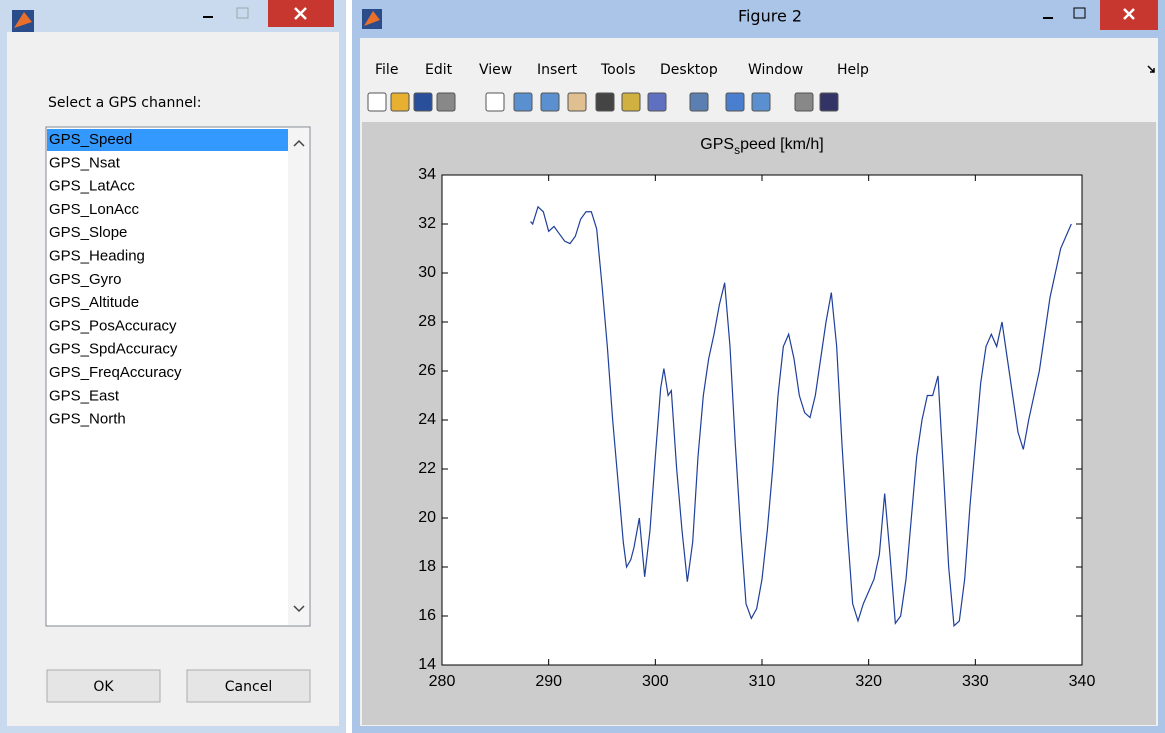 This screenshot has height=733, width=1165. I want to click on menu-item: Help, so click(853, 70).